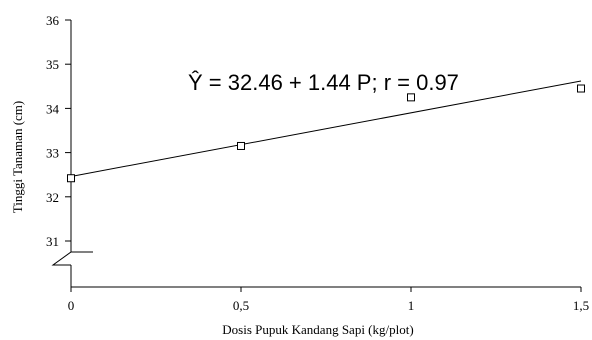 This screenshot has height=340, width=592. Describe the element at coordinates (72, 258) in the screenshot. I see `y-axis-break` at that location.